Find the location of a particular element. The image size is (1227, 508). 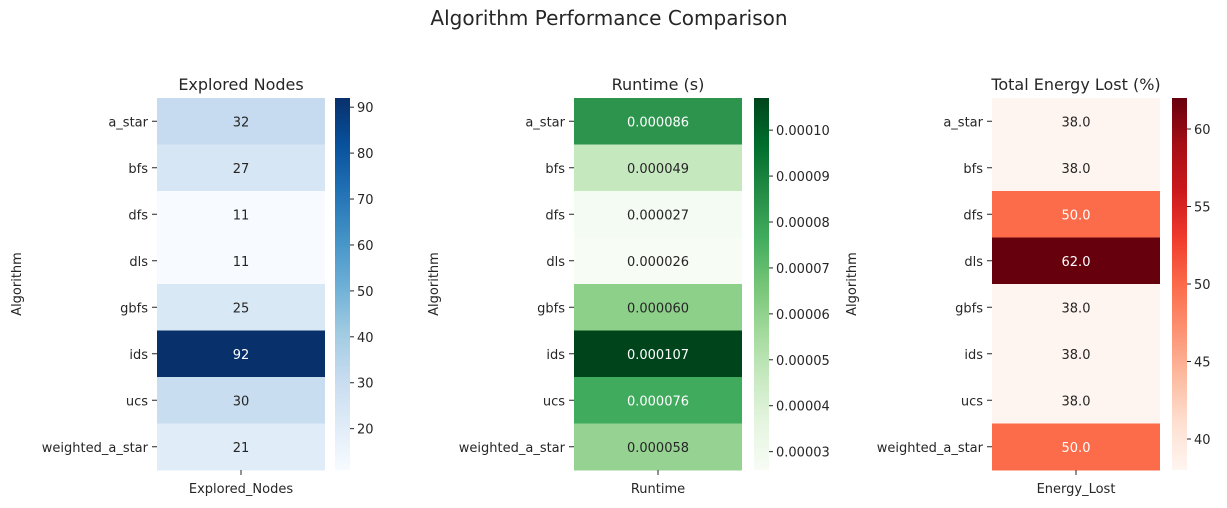

cell-value-label: 0.000107 is located at coordinates (658, 355).